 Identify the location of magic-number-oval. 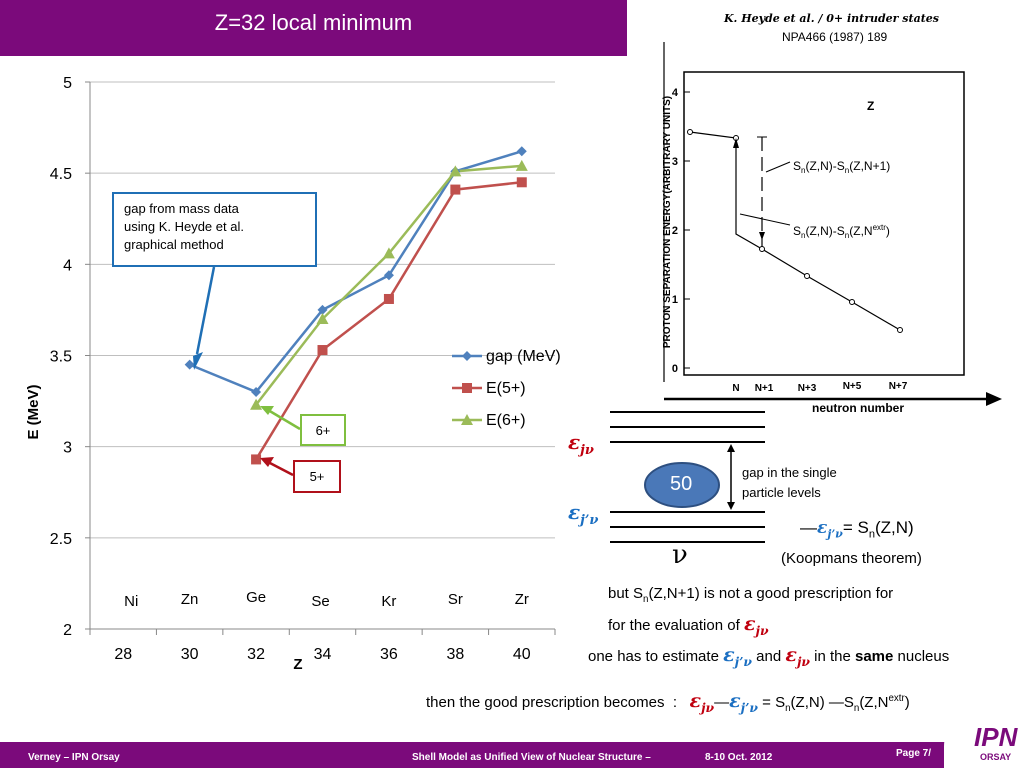
(682, 485).